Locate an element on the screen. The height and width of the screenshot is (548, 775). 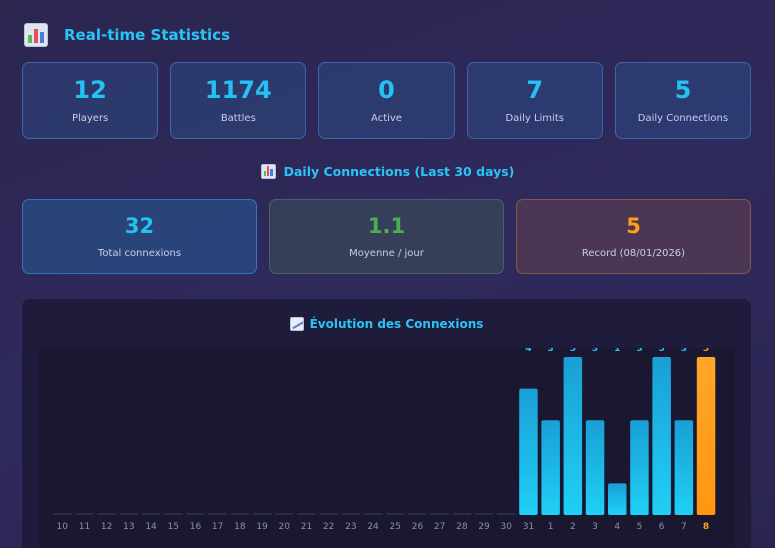
x-tick-label: 31 is located at coordinates (528, 527).